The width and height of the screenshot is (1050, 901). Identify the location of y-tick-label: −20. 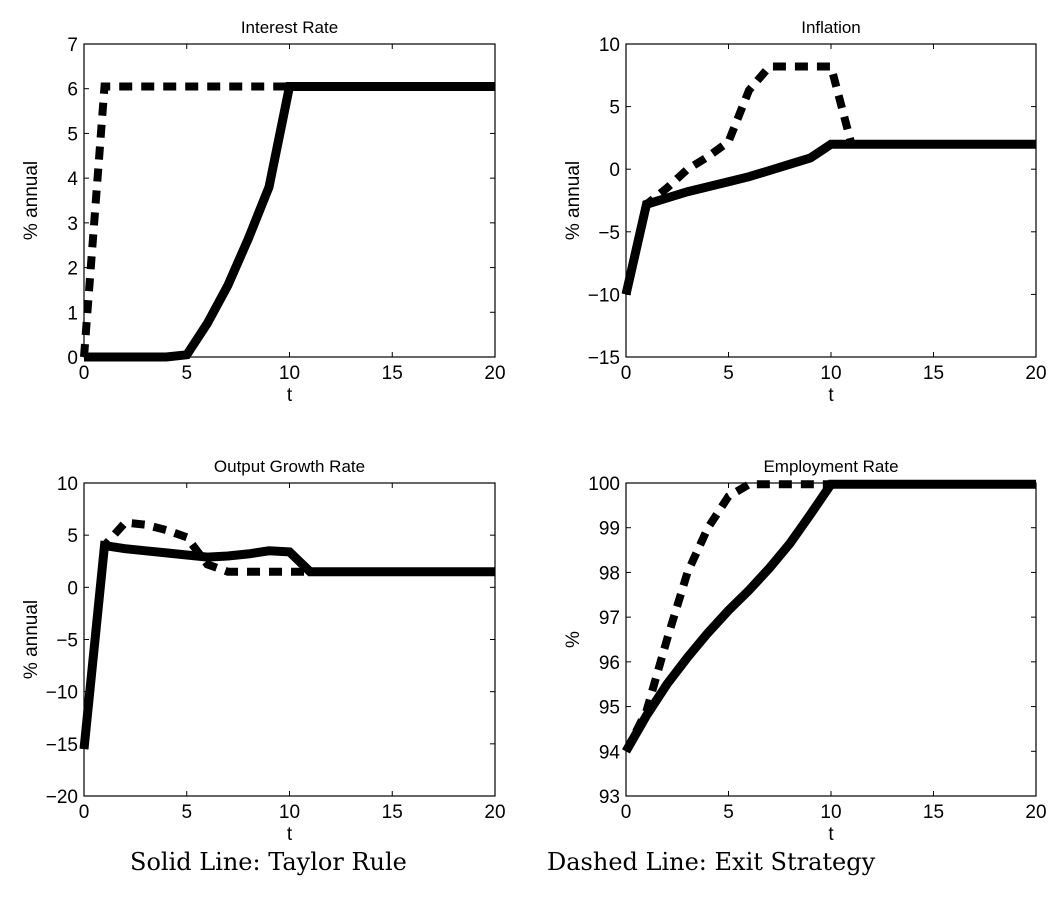
(62, 797).